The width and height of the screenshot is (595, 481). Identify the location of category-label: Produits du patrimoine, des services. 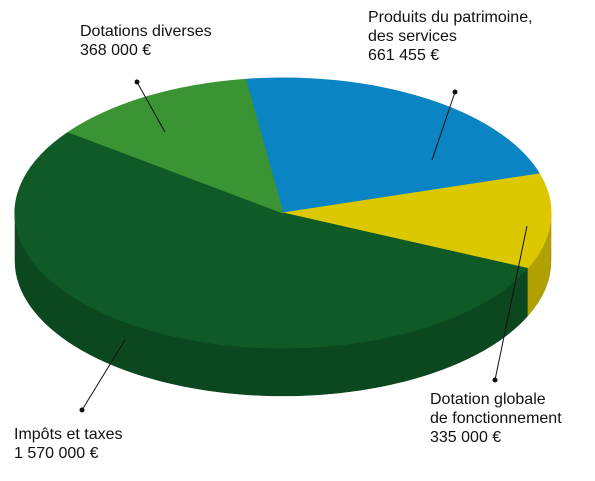
(450, 27).